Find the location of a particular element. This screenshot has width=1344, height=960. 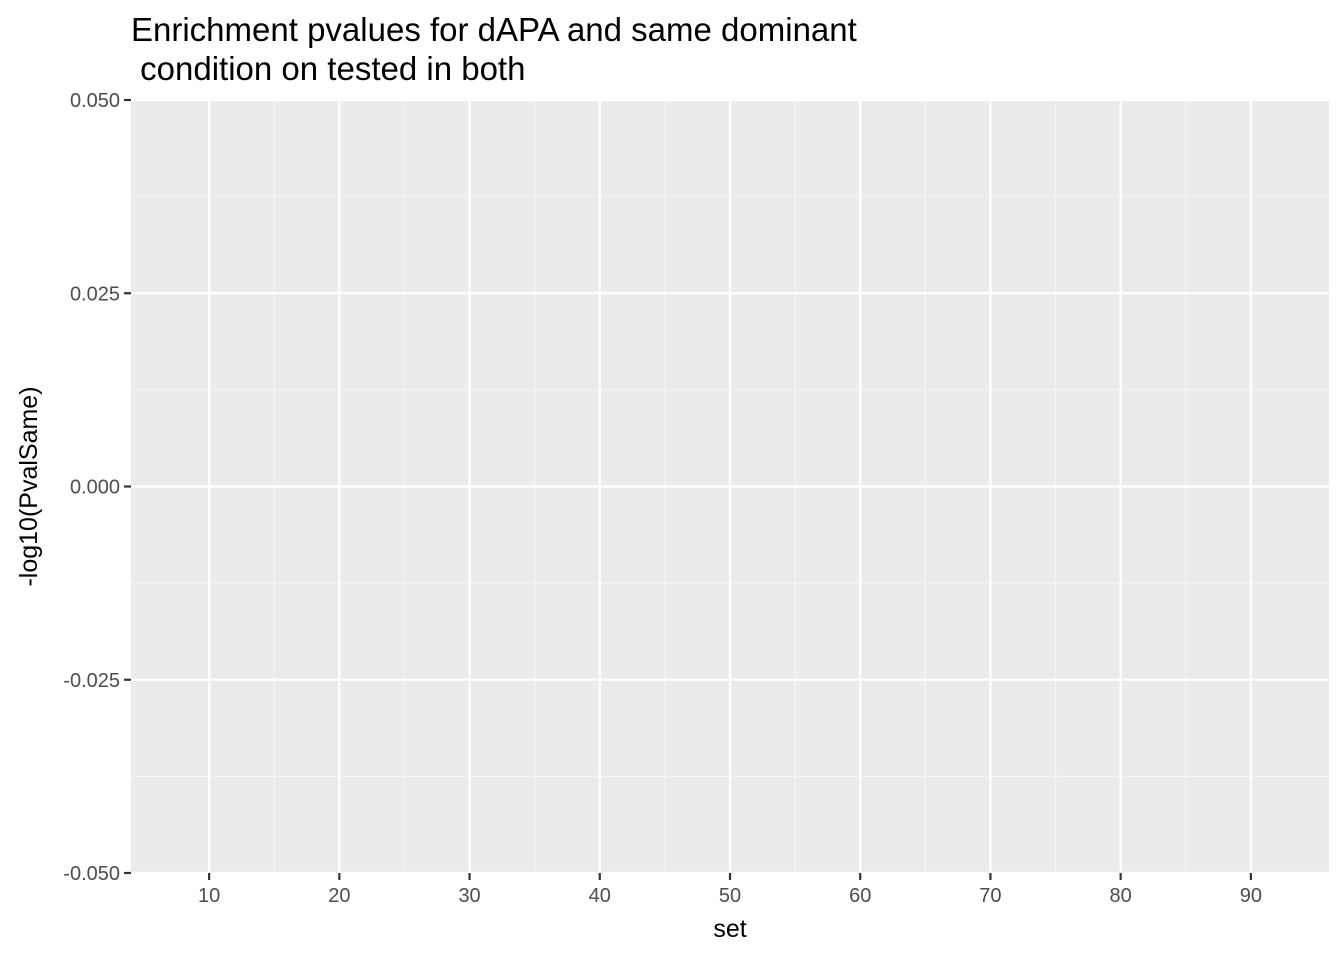

y-tick-label: -0.025 is located at coordinates (91, 681).